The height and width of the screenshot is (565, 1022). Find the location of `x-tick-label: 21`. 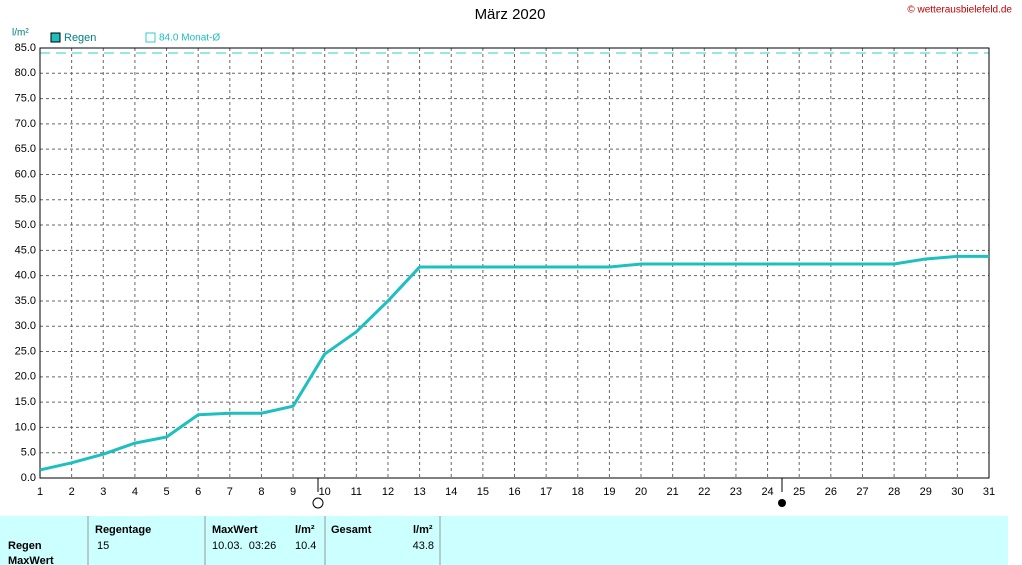

x-tick-label: 21 is located at coordinates (673, 492).